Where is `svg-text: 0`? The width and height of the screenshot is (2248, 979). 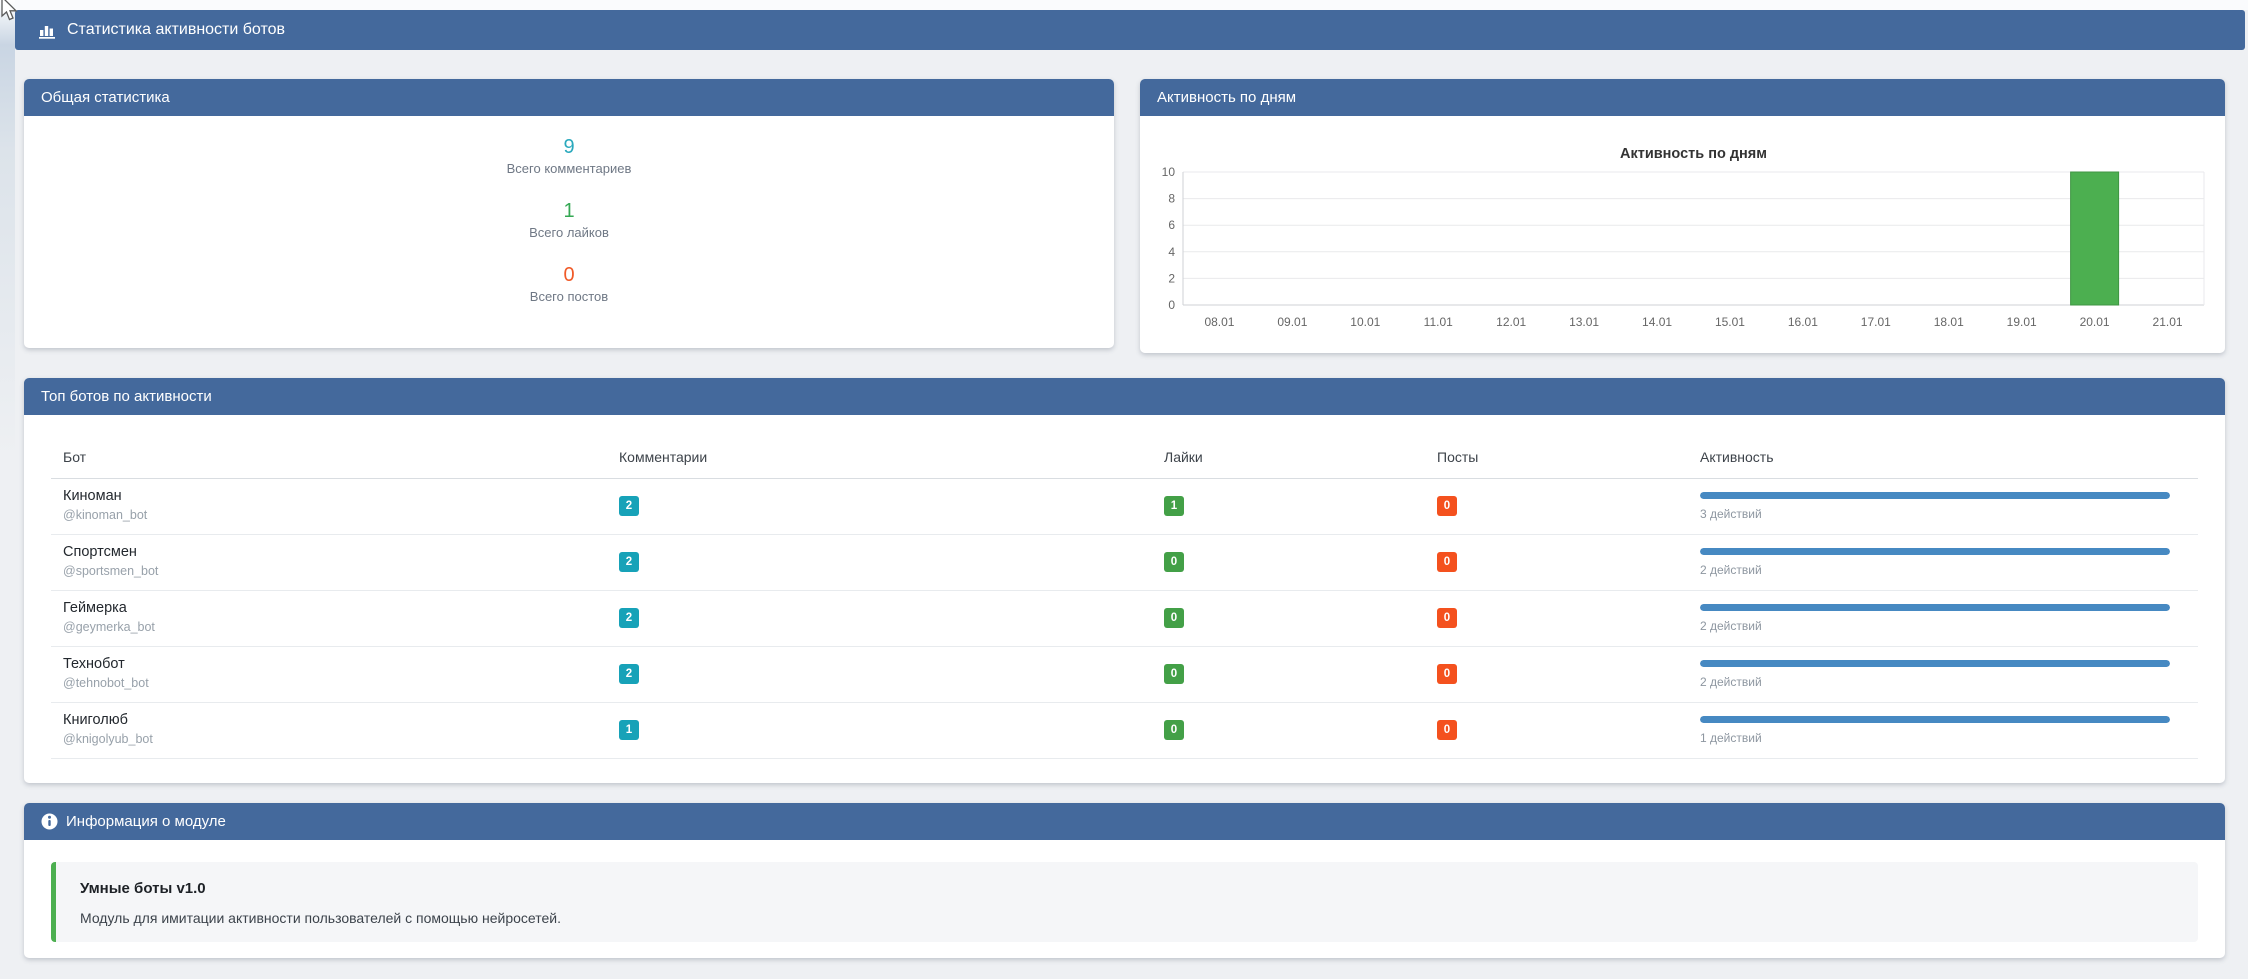 svg-text: 0 is located at coordinates (1171, 305).